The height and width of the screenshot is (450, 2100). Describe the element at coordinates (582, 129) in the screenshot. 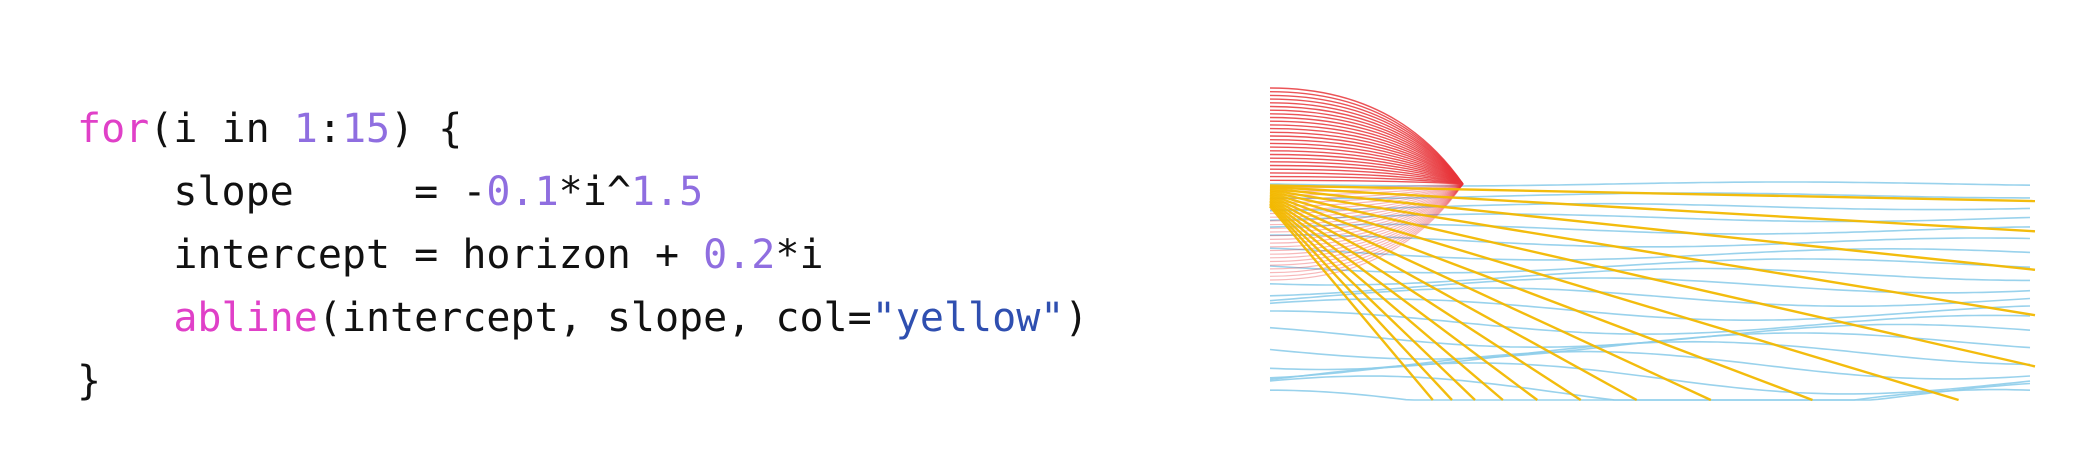

I see `code-line: for(i in 1:15) {` at that location.